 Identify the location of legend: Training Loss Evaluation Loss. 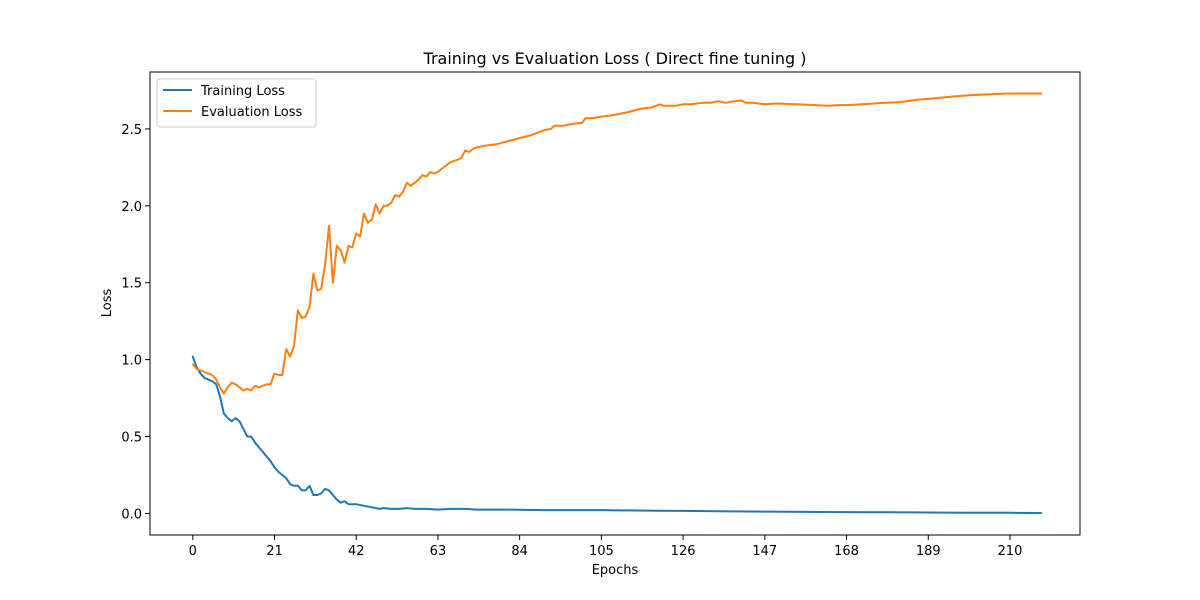
(236, 103).